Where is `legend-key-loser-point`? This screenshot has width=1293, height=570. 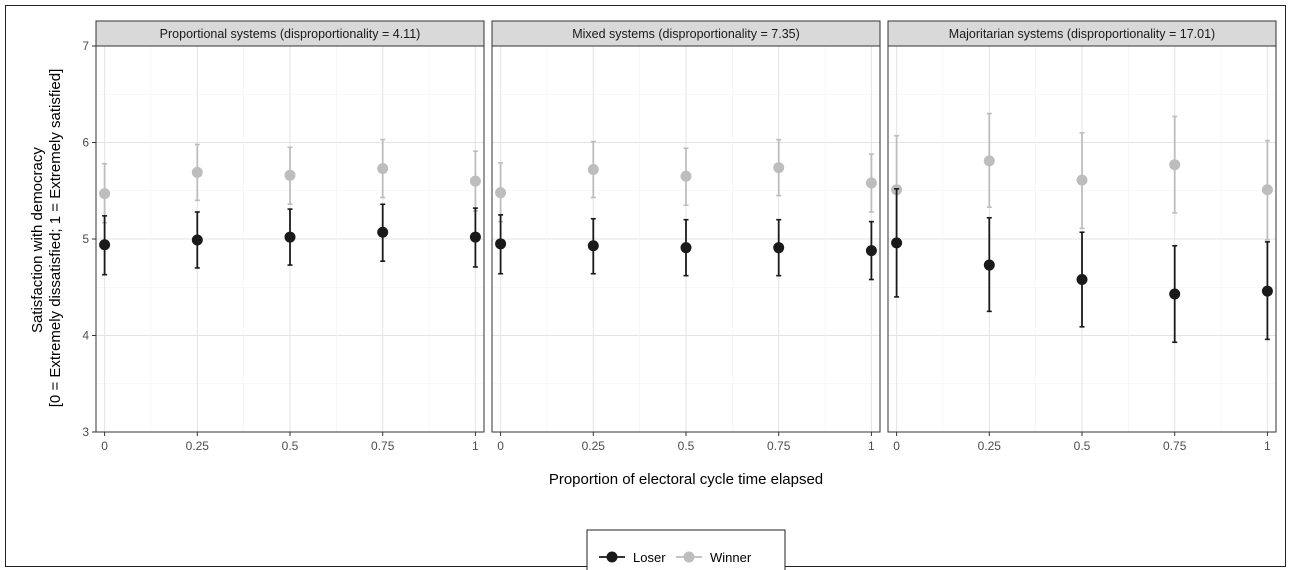 legend-key-loser-point is located at coordinates (612, 557).